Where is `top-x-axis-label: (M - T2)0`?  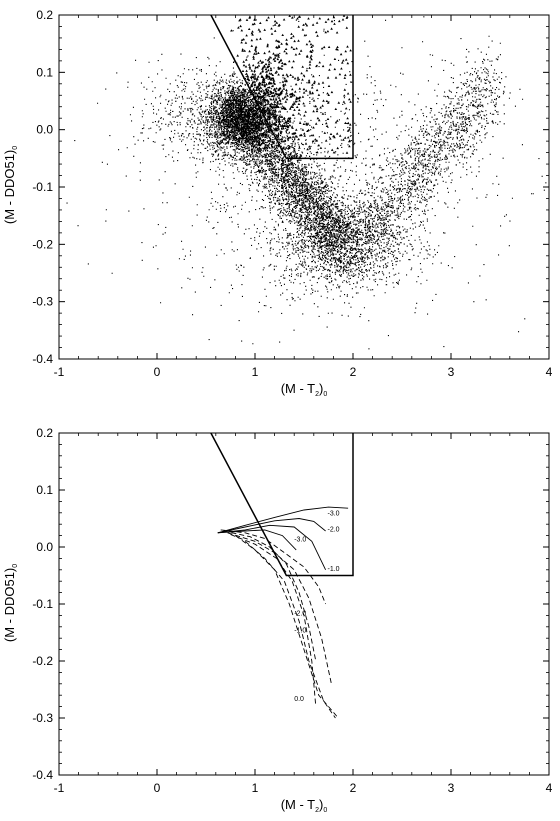 top-x-axis-label: (M - T2)0 is located at coordinates (304, 389).